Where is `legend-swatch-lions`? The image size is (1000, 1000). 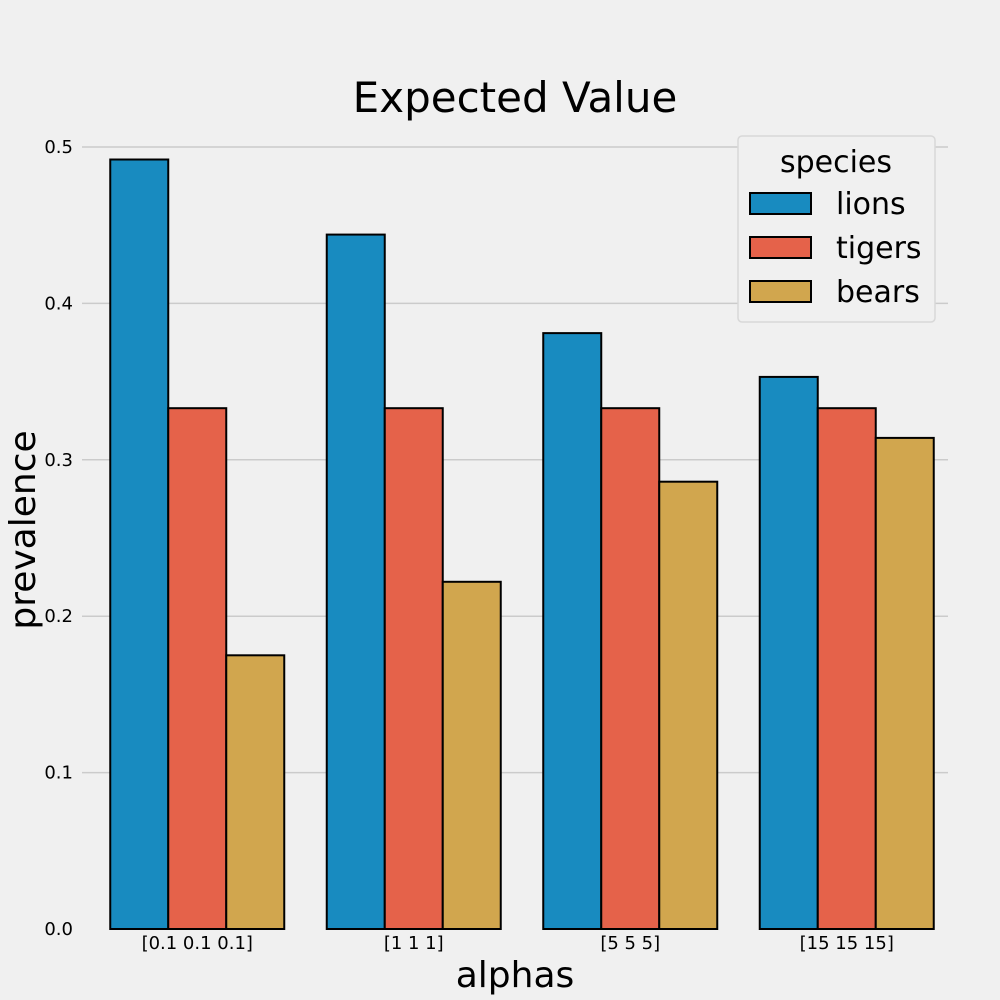
legend-swatch-lions is located at coordinates (780, 203).